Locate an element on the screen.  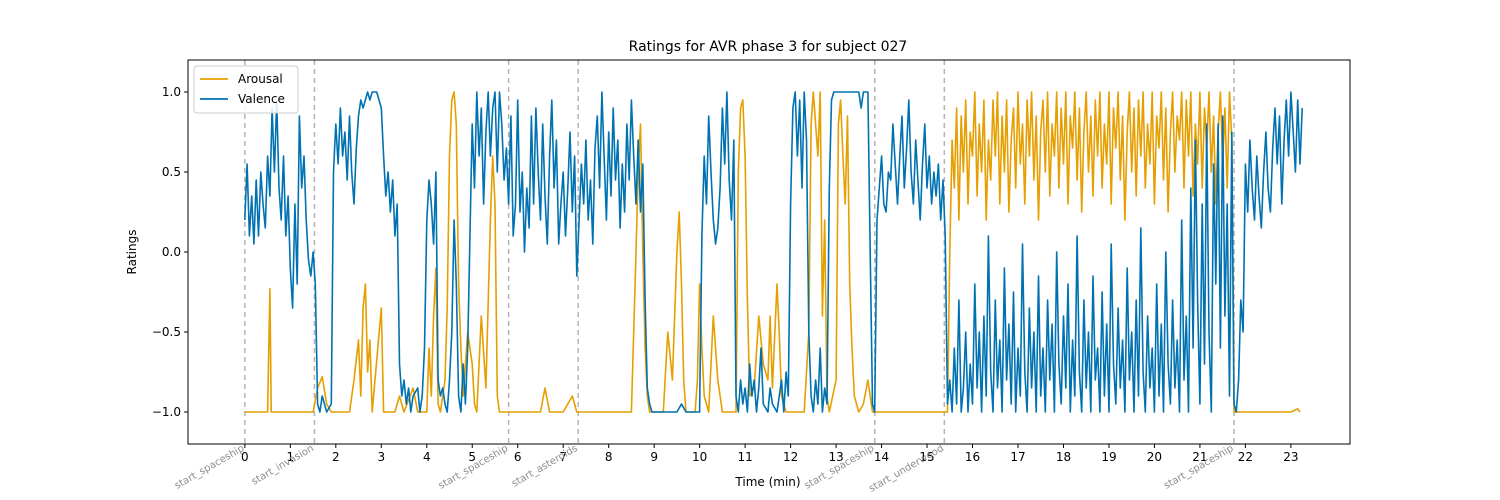
x-tick-label: 10 is located at coordinates (699, 457).